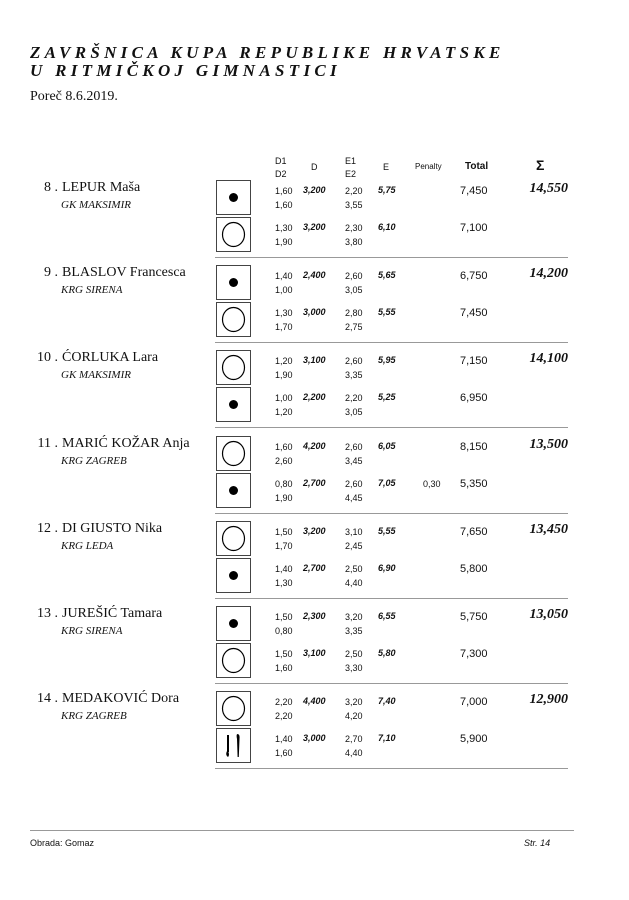  Describe the element at coordinates (549, 700) in the screenshot. I see `all-around-sum: 12,900` at that location.